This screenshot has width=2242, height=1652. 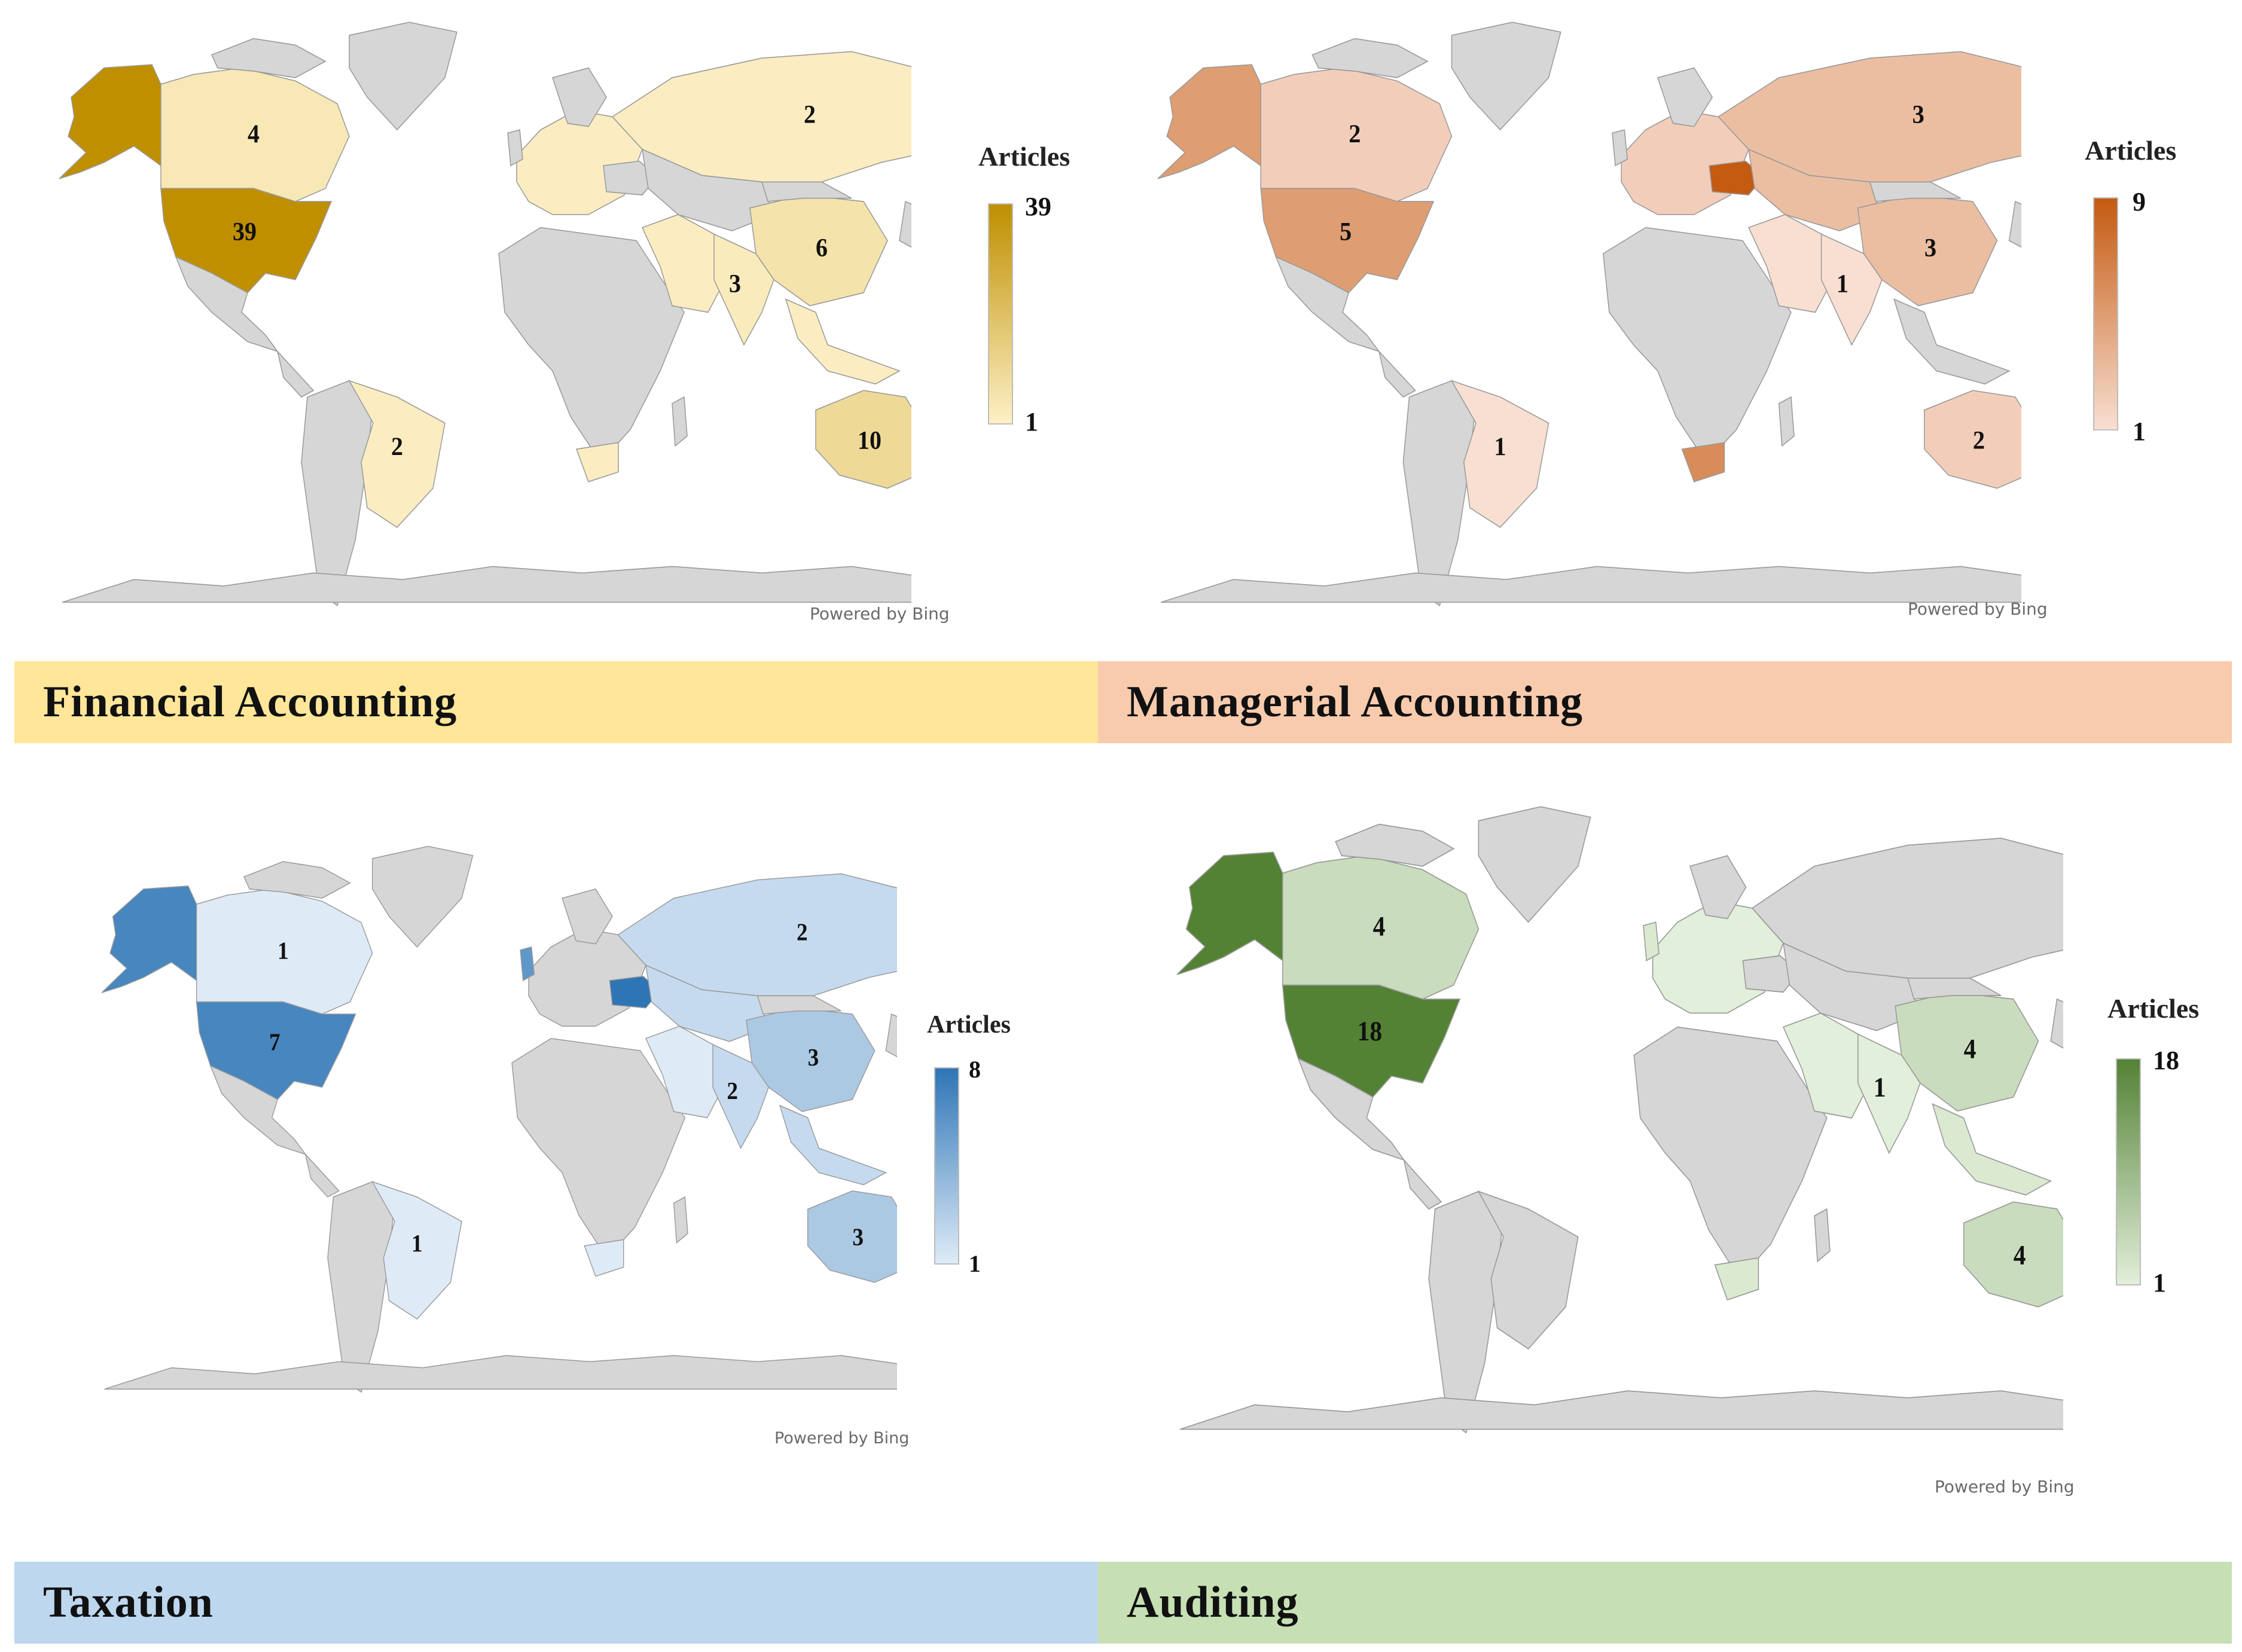 I want to click on legend-max-value: 18, so click(x=2166, y=1061).